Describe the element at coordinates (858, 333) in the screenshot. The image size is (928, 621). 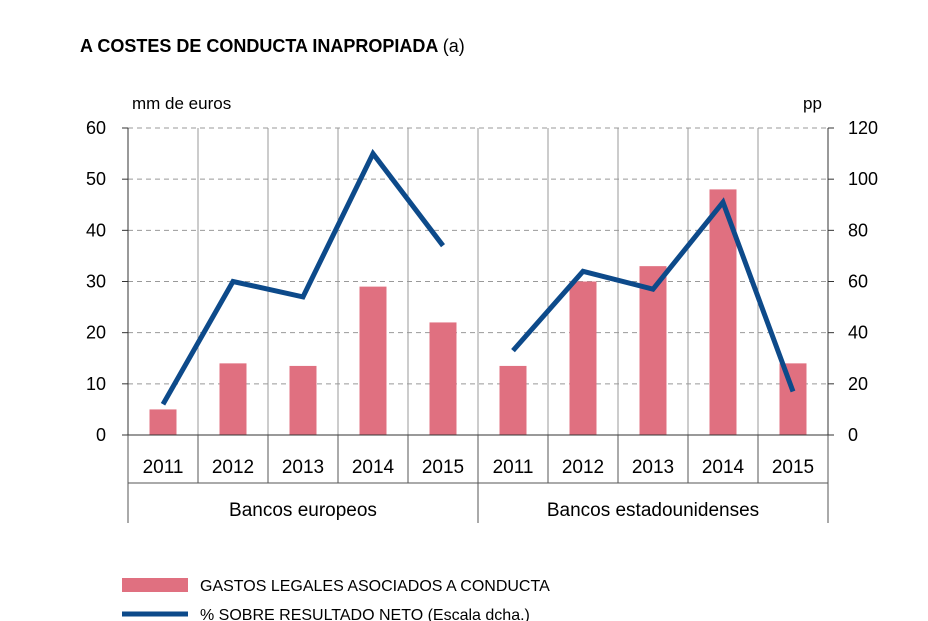
I see `right-tick-label: 40` at that location.